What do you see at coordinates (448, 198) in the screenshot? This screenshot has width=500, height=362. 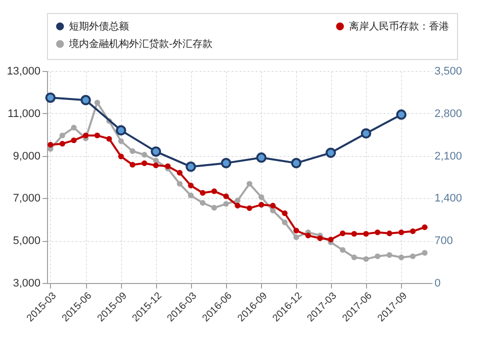 I see `y2-tick-label: 1,400` at bounding box center [448, 198].